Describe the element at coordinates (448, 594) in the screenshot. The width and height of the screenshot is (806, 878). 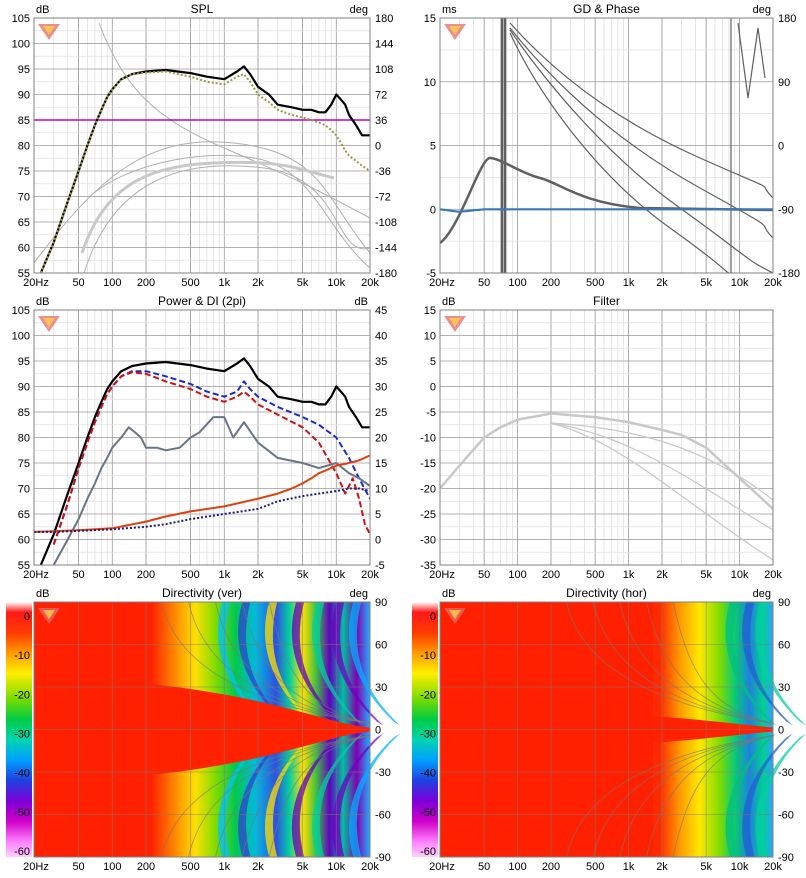
I see `left-axis-unit: dB` at that location.